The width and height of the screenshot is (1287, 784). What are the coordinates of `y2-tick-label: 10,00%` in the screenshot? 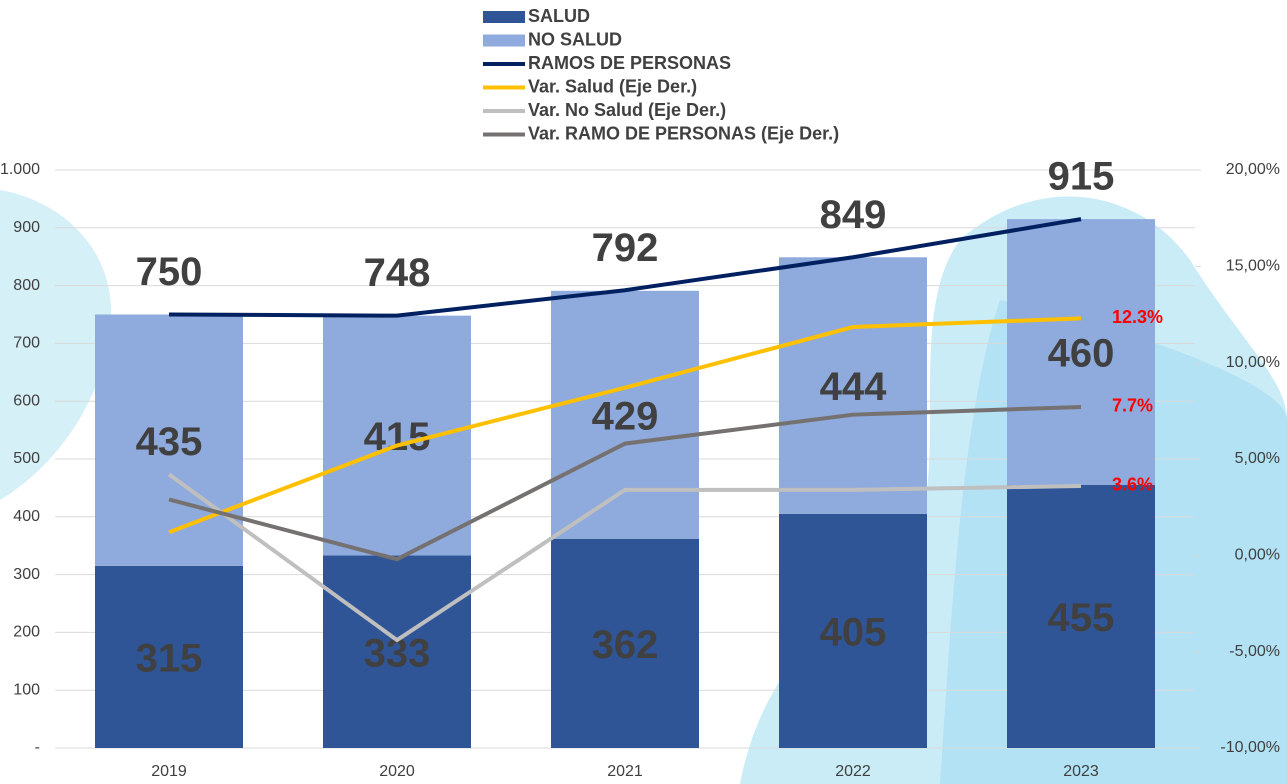 It's located at (1253, 362).